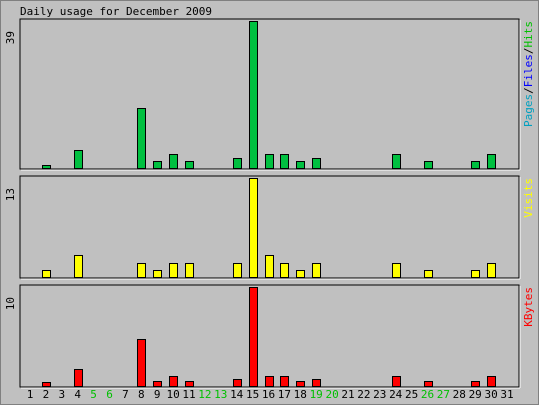  I want to click on x-tick-label: 24, so click(396, 394).